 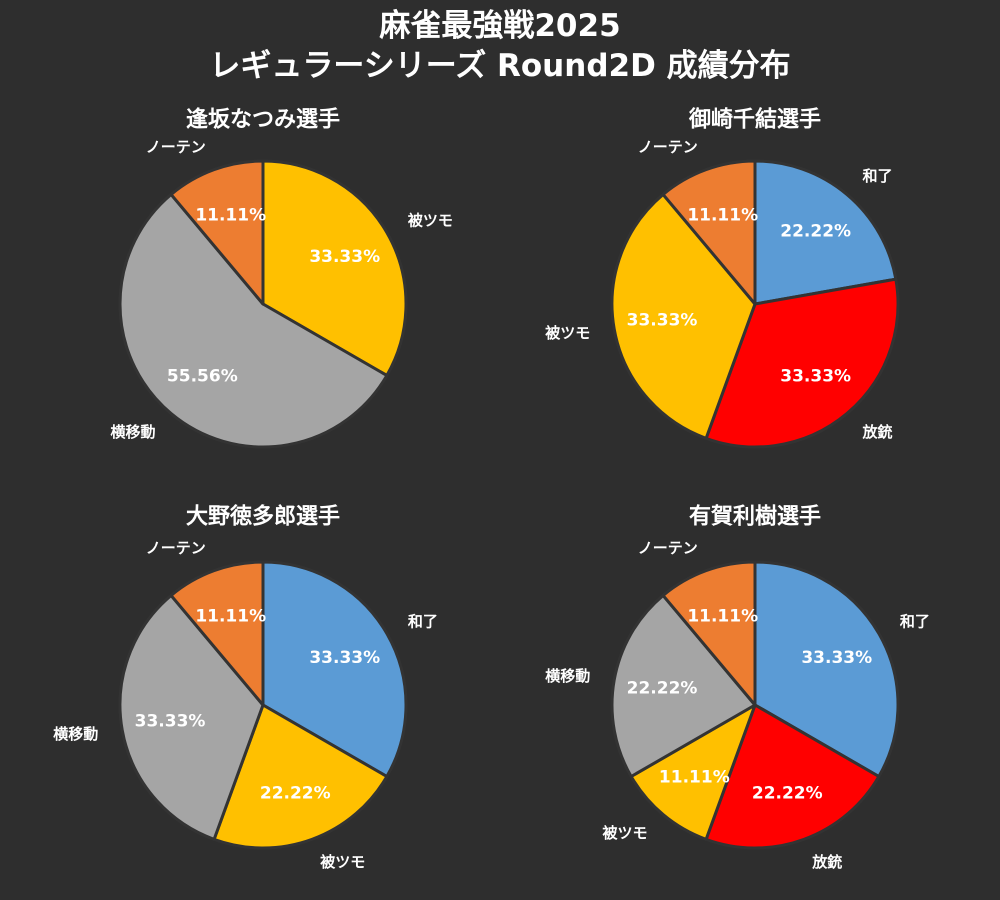 I want to click on pie-title: 御崎千結選手, so click(x=754, y=120).